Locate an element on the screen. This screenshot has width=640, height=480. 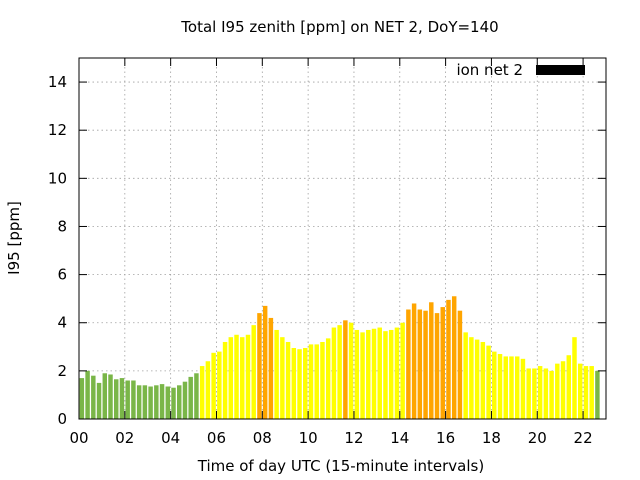
y-tick-label: 6 is located at coordinates (62, 275).